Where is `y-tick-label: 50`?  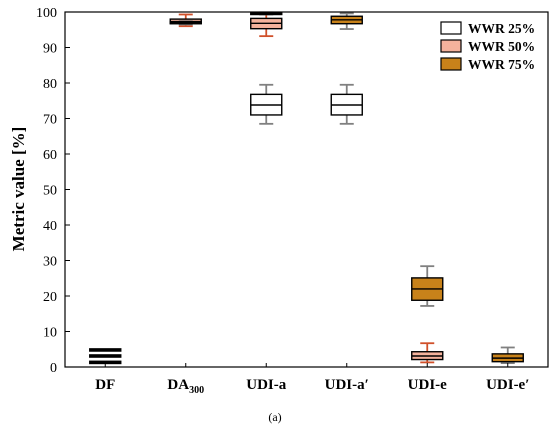
y-tick-label: 50 is located at coordinates (50, 191).